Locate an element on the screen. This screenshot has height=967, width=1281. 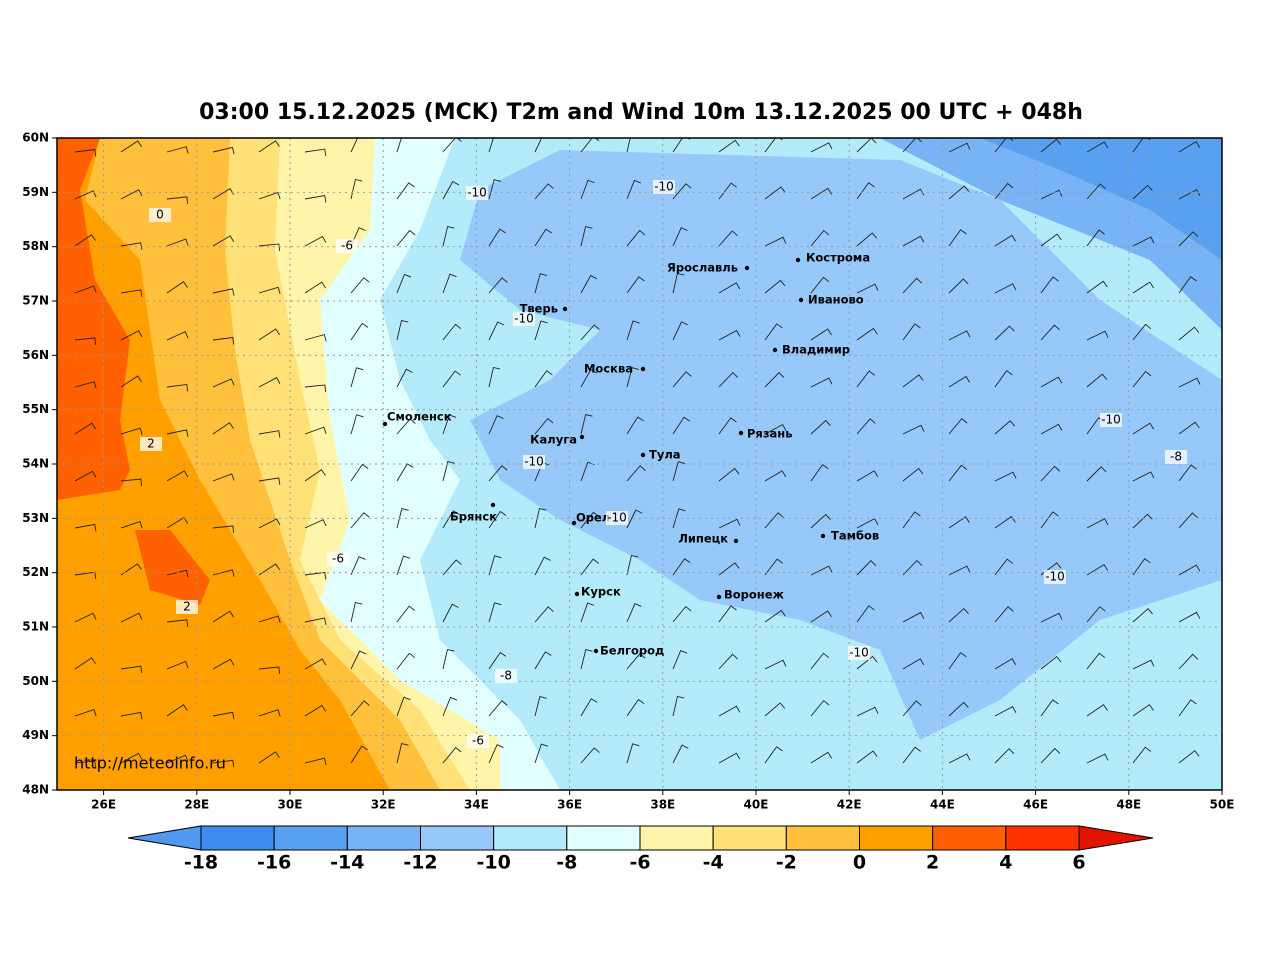
city-label: Брянск is located at coordinates (473, 517).